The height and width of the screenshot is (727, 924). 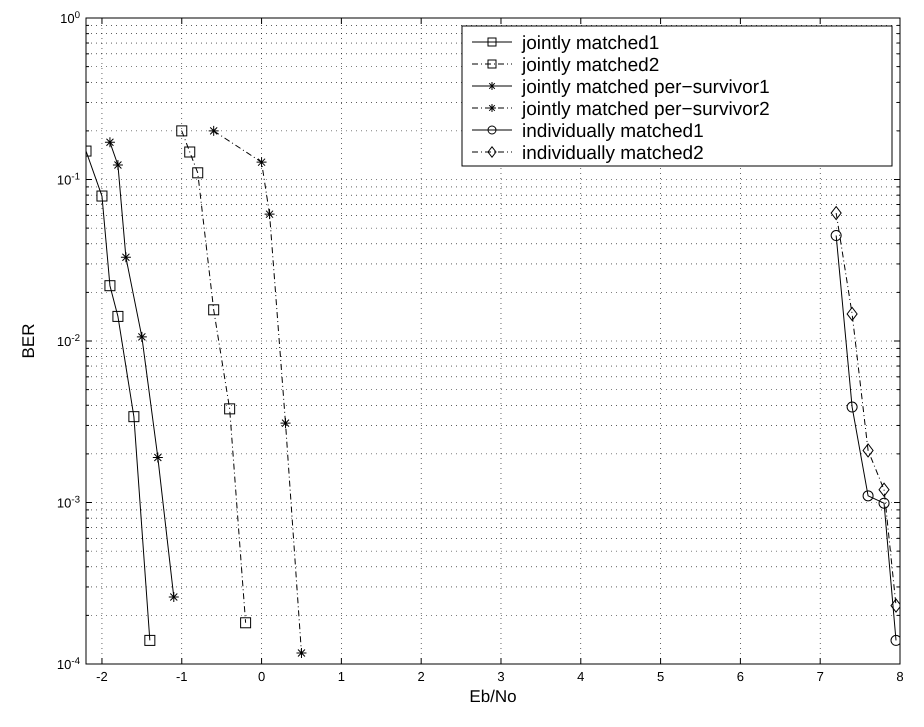 I want to click on x-tick-label: -1, so click(x=182, y=676).